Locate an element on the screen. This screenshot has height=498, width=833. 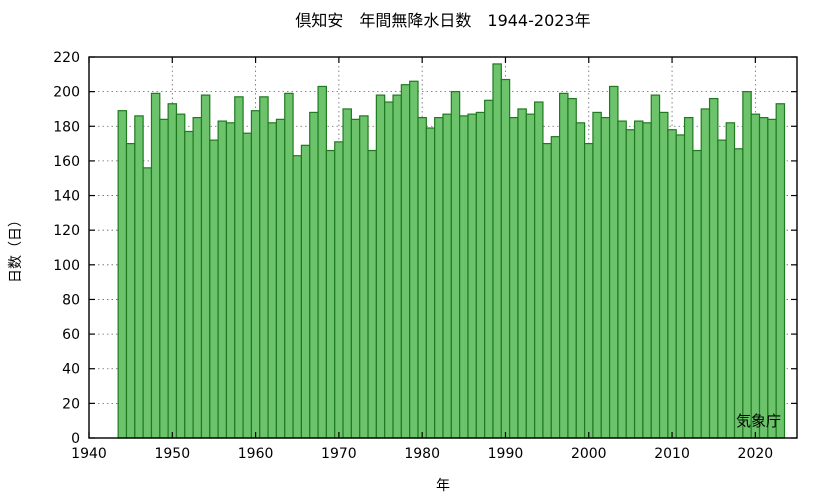
bar-1952 is located at coordinates (189, 284).